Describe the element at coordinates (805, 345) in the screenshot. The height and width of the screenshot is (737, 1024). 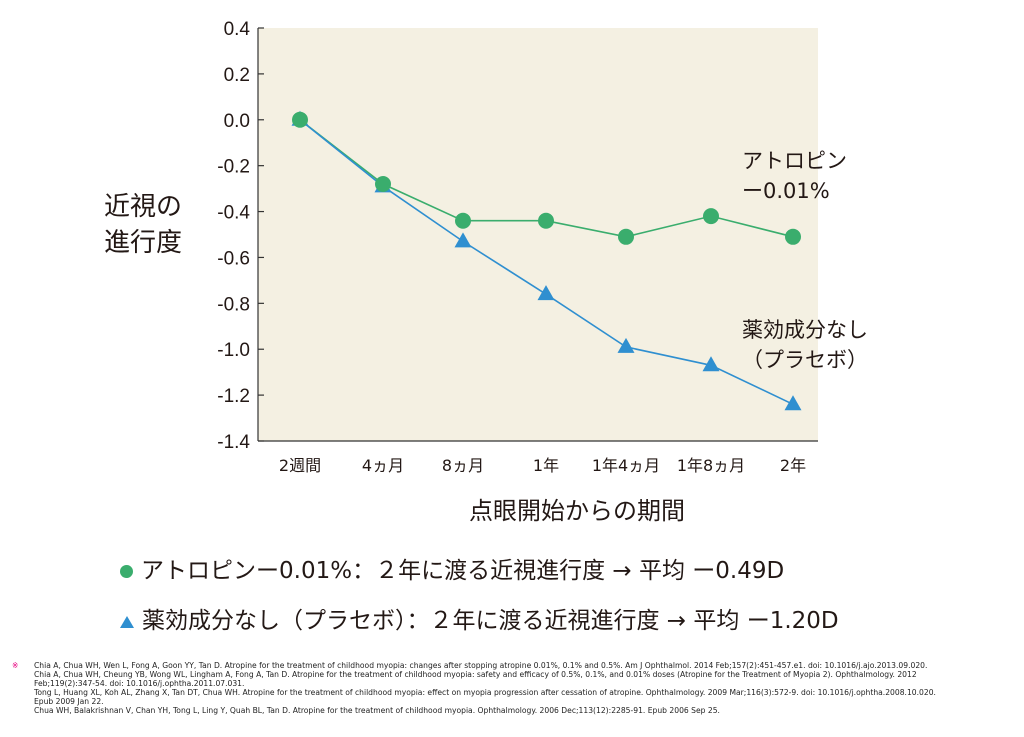
I see `placebo-series-label: 薬効成分なし （プラセボ）` at that location.